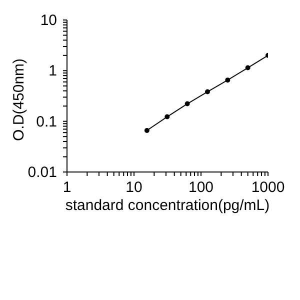 This screenshot has height=300, width=300. Describe the element at coordinates (42, 172) in the screenshot. I see `y-tick-label: 0.01` at that location.